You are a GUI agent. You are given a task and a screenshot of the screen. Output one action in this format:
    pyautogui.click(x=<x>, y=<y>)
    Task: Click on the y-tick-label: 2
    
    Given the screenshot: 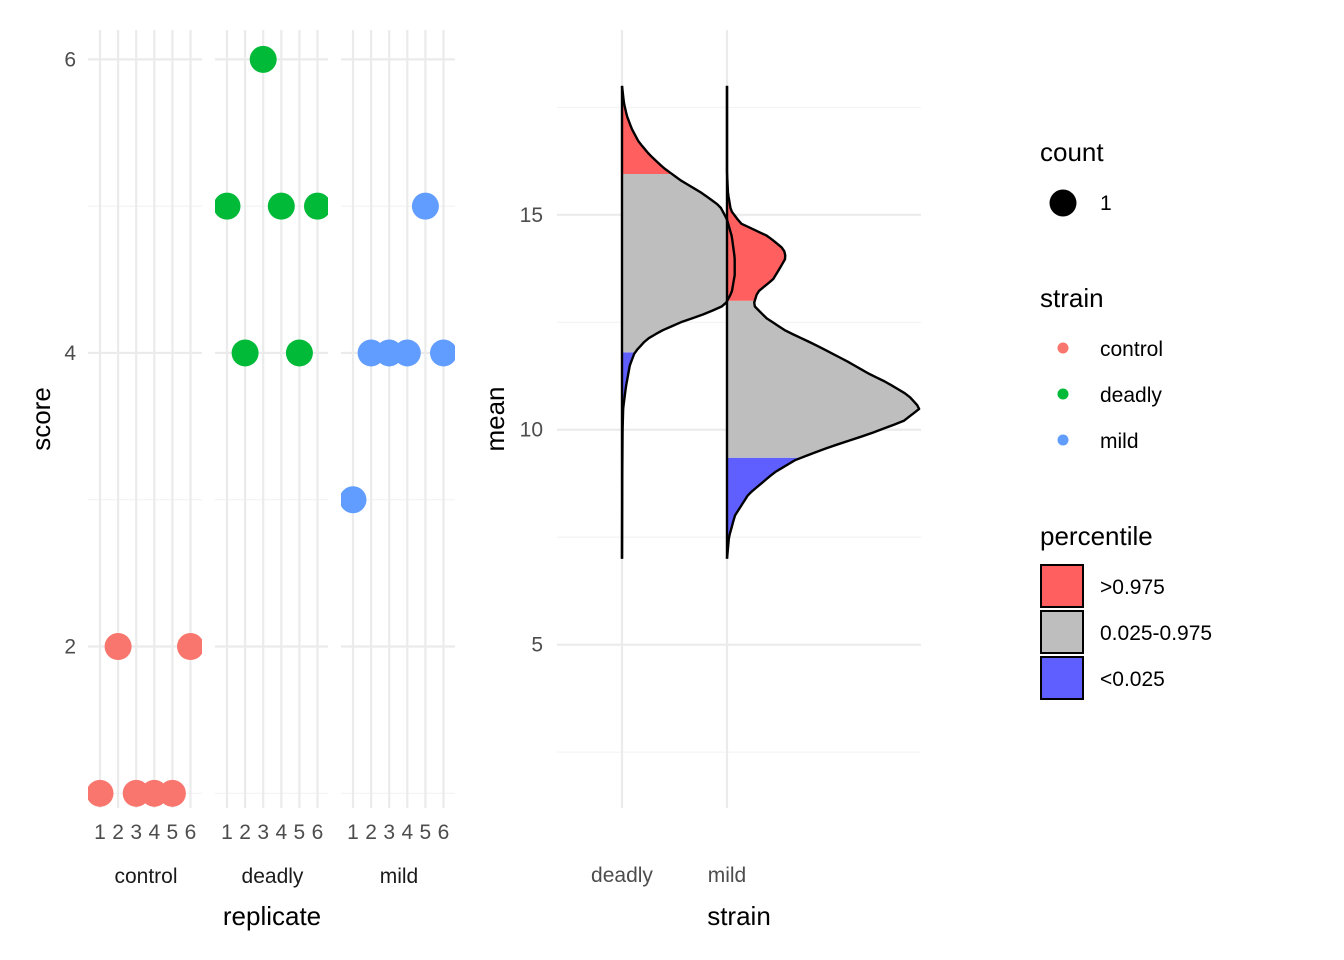 What is the action you would take?
    pyautogui.click(x=70, y=647)
    